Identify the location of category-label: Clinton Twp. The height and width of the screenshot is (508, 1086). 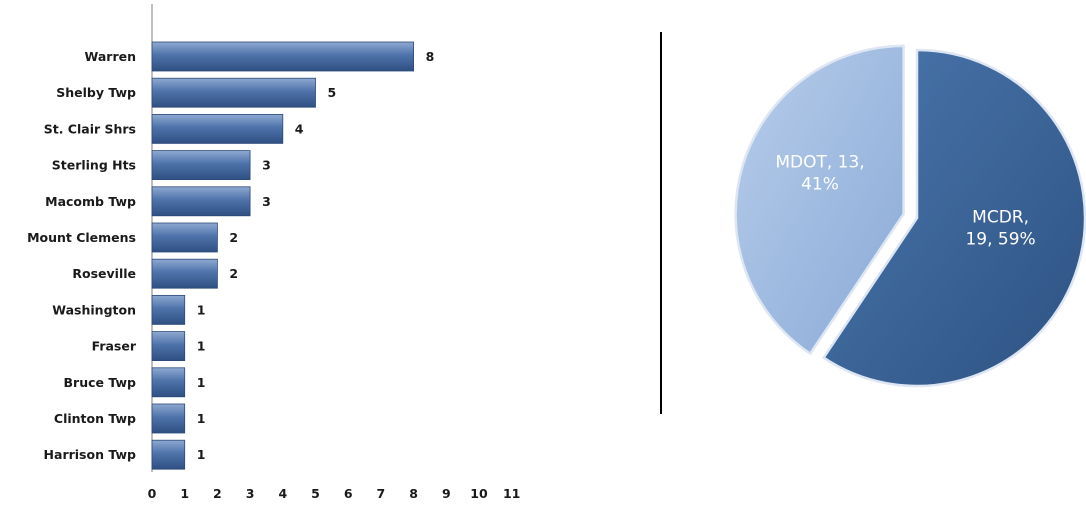
(95, 418).